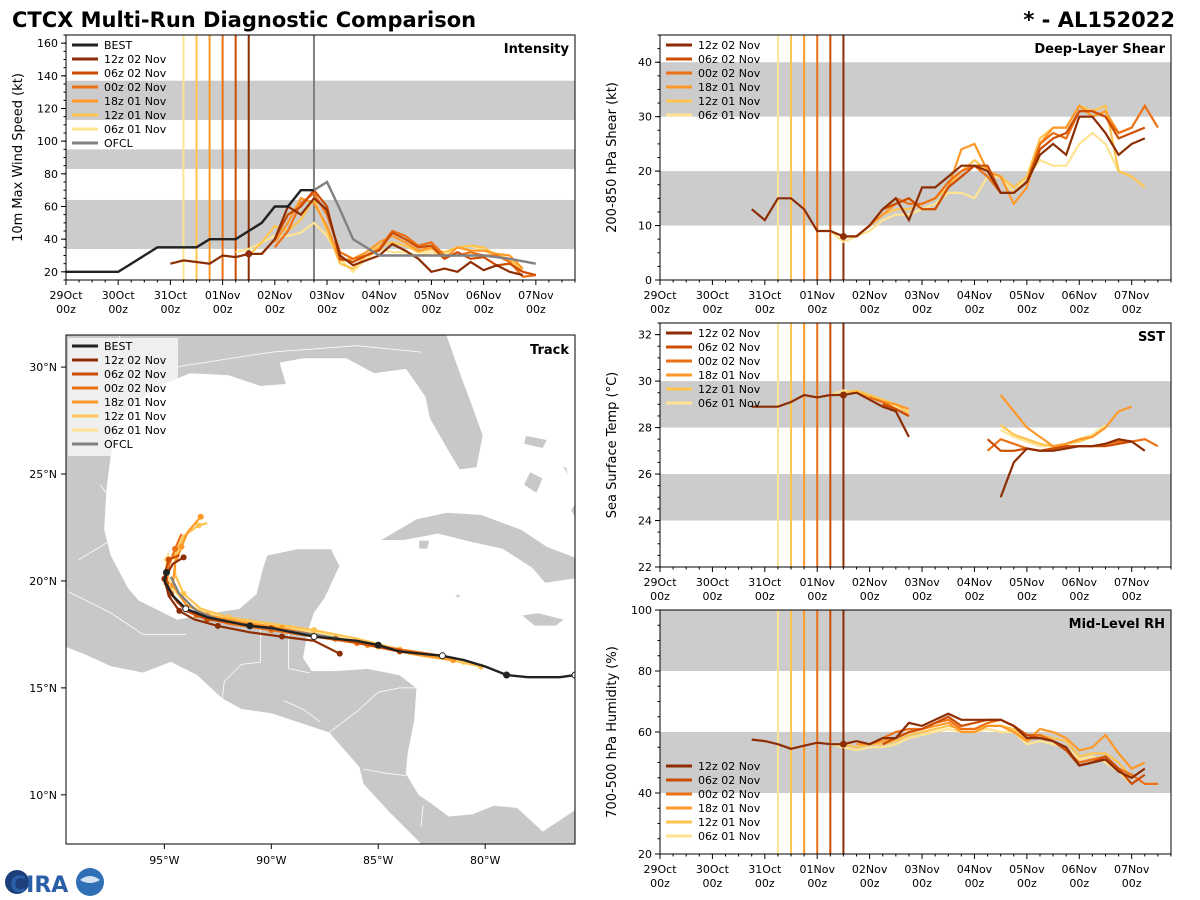 Image resolution: width=1200 pixels, height=900 pixels. I want to click on sst-xtick-day: 04Nov, so click(975, 582).